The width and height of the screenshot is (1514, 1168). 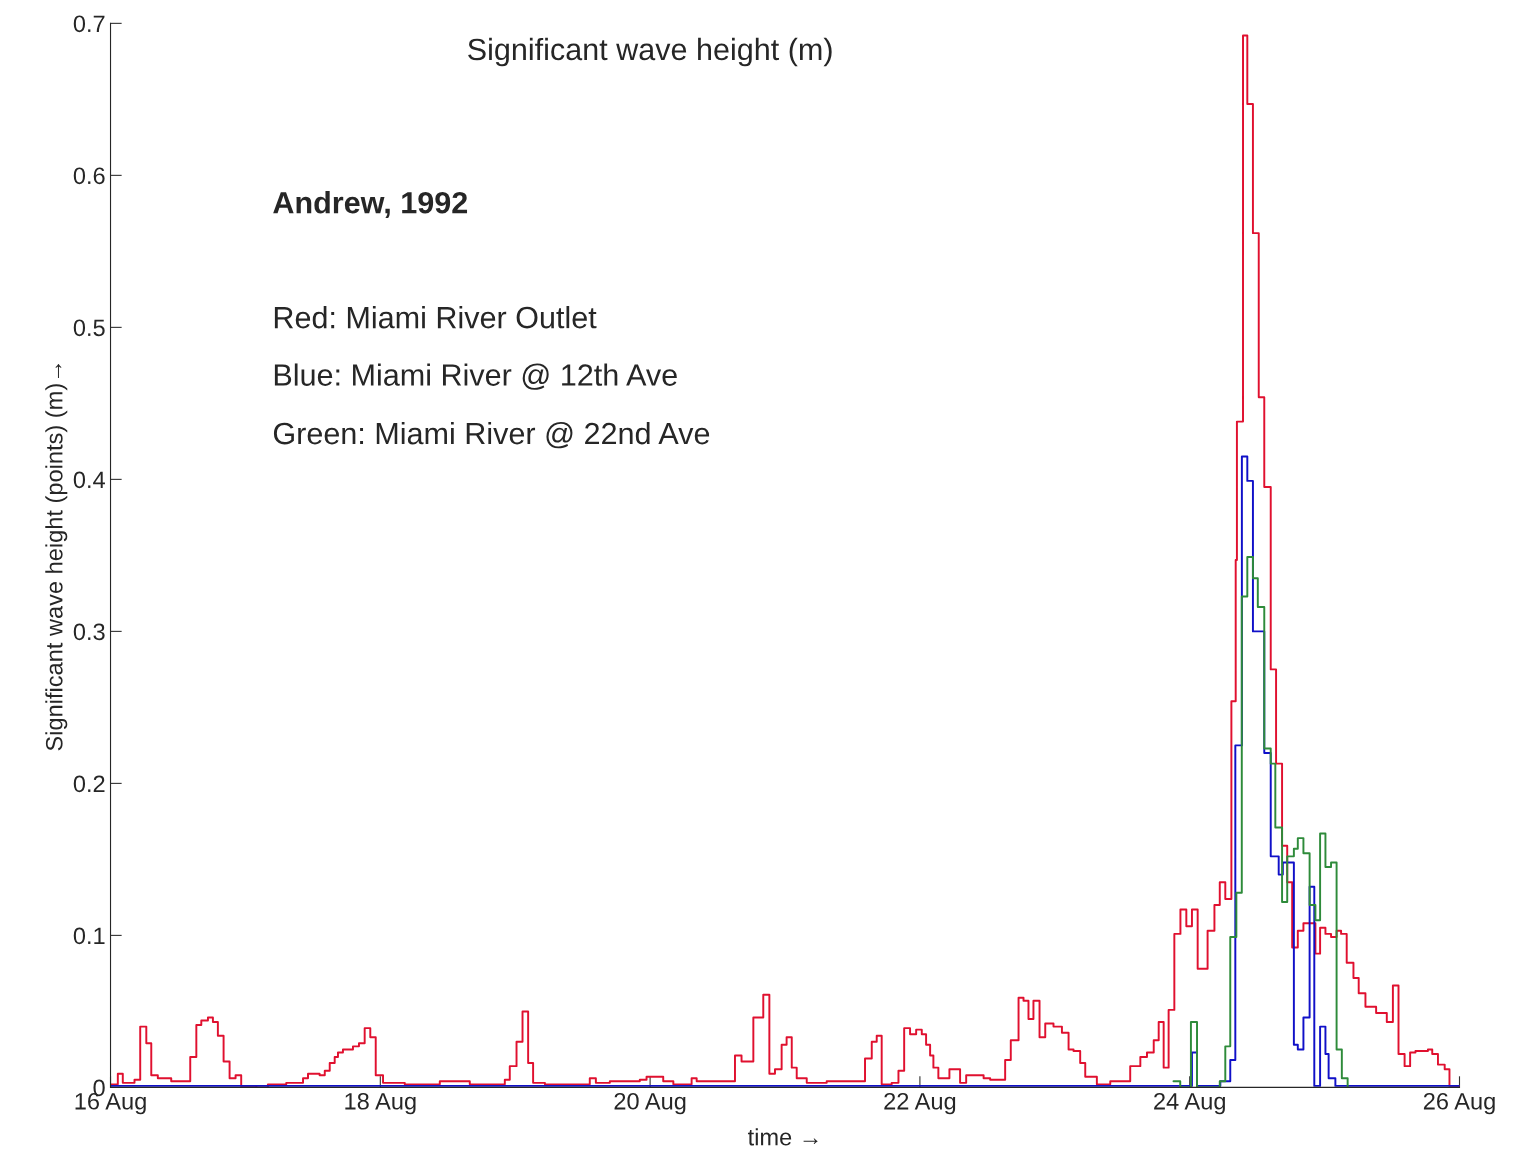 I want to click on x-tick-label: 24 Aug, so click(x=1189, y=1103).